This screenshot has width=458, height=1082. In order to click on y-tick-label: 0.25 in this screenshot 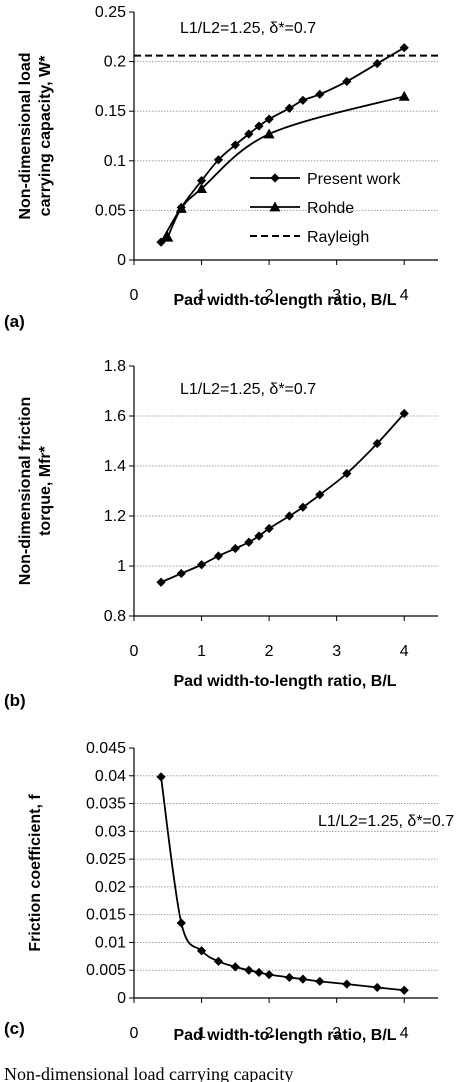, I will do `click(110, 12)`.